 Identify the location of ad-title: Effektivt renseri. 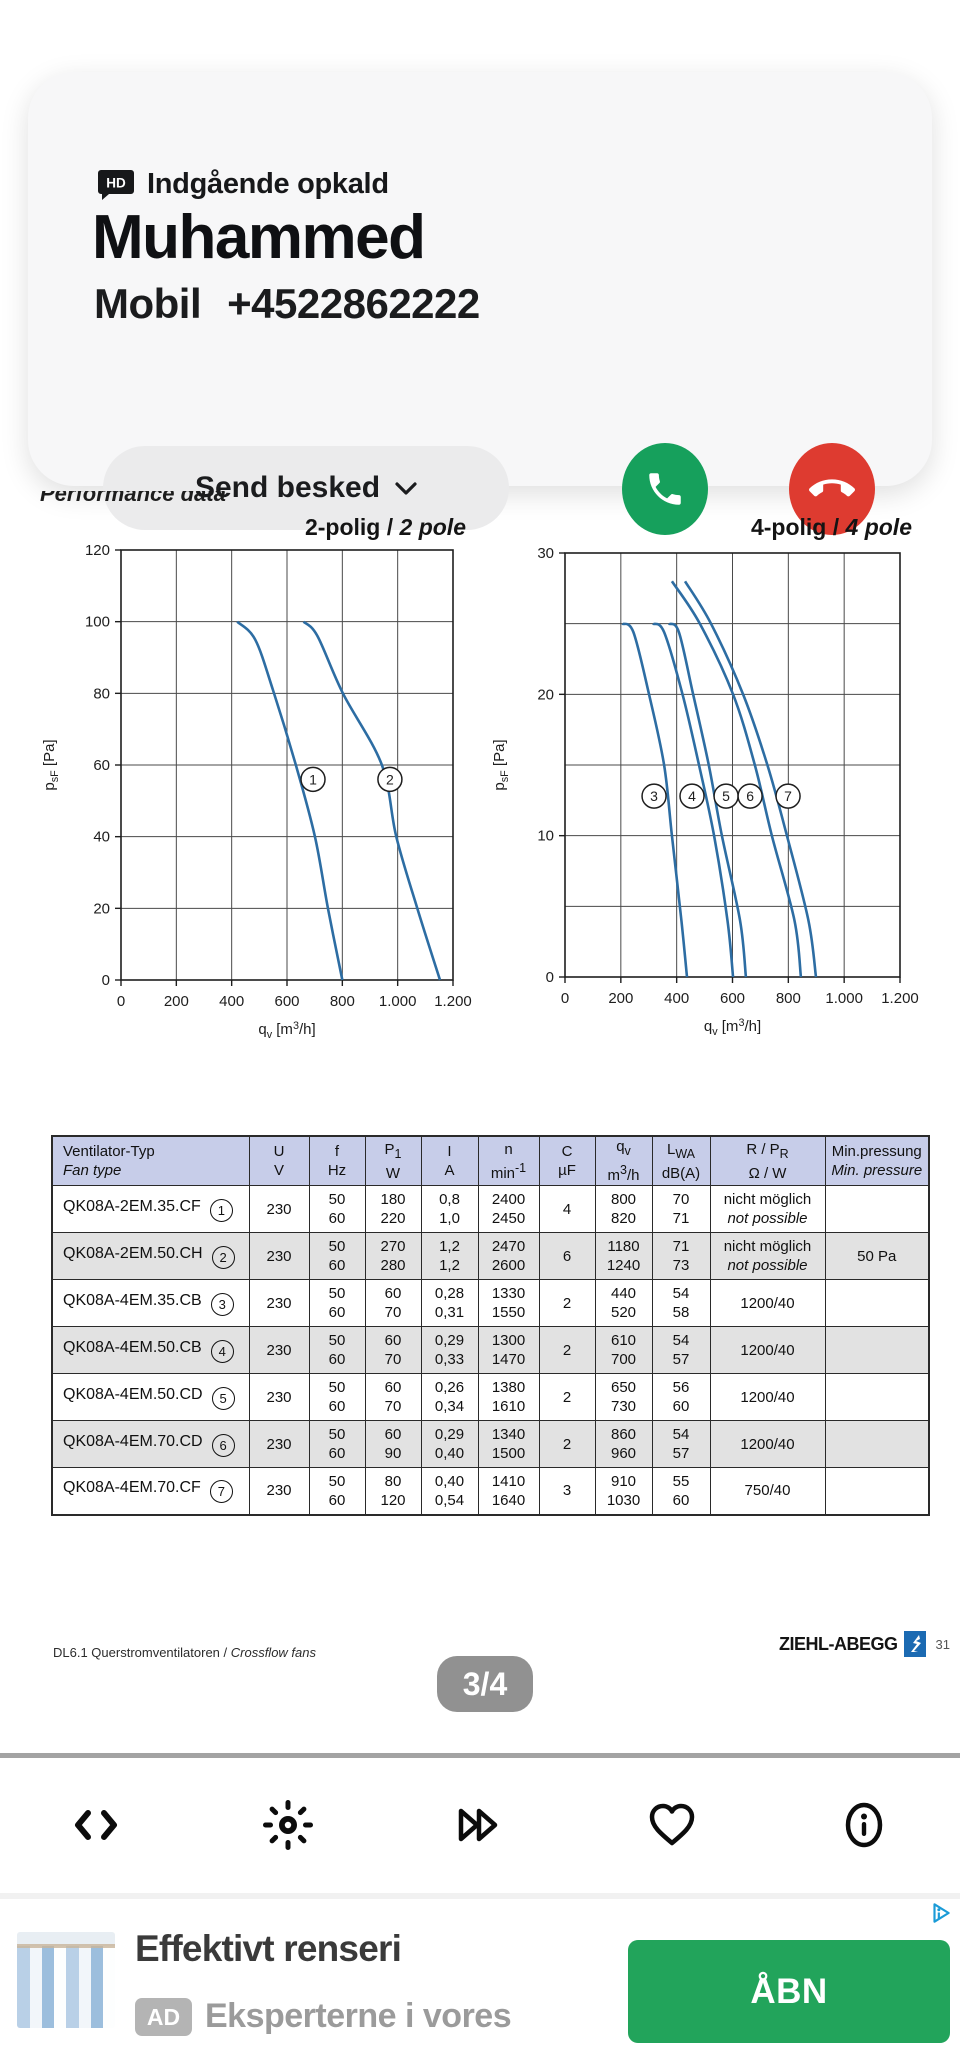
(268, 1948).